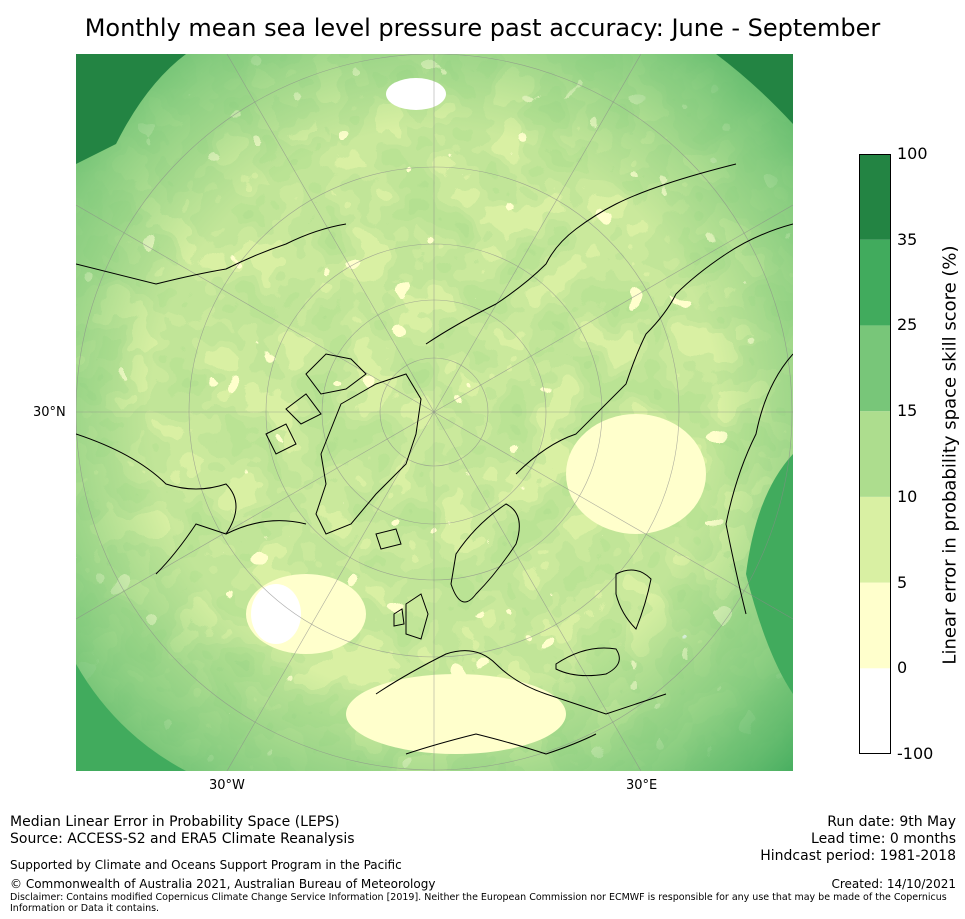 Image resolution: width=965 pixels, height=919 pixels. I want to click on corner-top-left, so click(131, 109).